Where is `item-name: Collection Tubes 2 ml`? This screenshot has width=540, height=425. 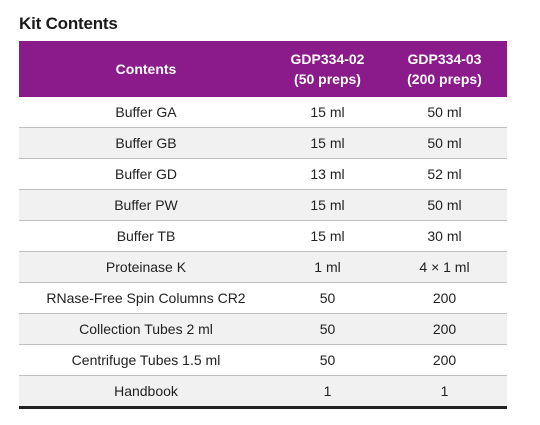 item-name: Collection Tubes 2 ml is located at coordinates (146, 329).